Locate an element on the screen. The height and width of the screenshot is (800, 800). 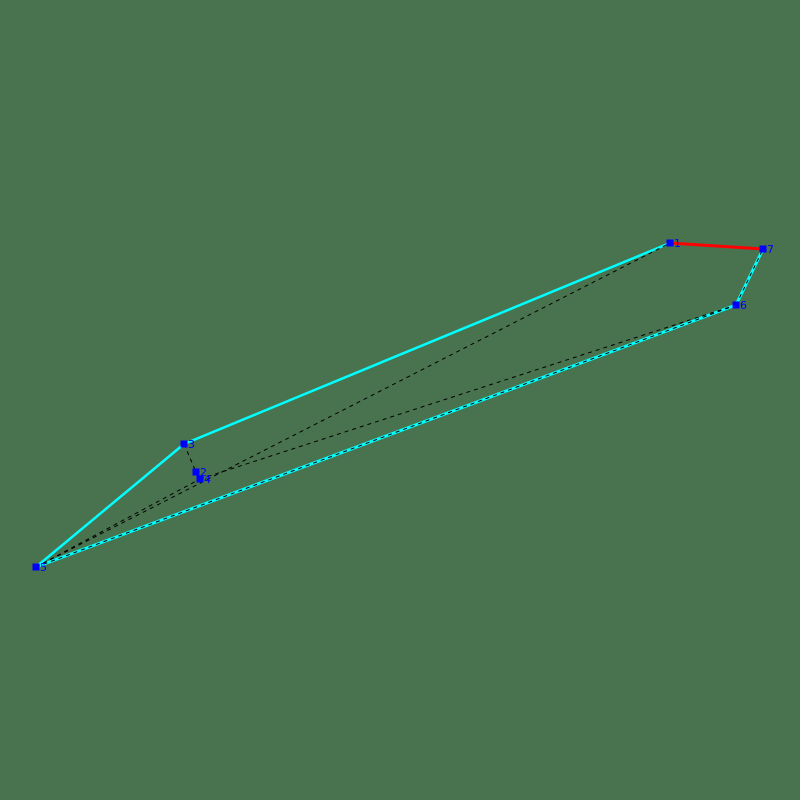
vertex-label-2: 2 is located at coordinates (203, 472).